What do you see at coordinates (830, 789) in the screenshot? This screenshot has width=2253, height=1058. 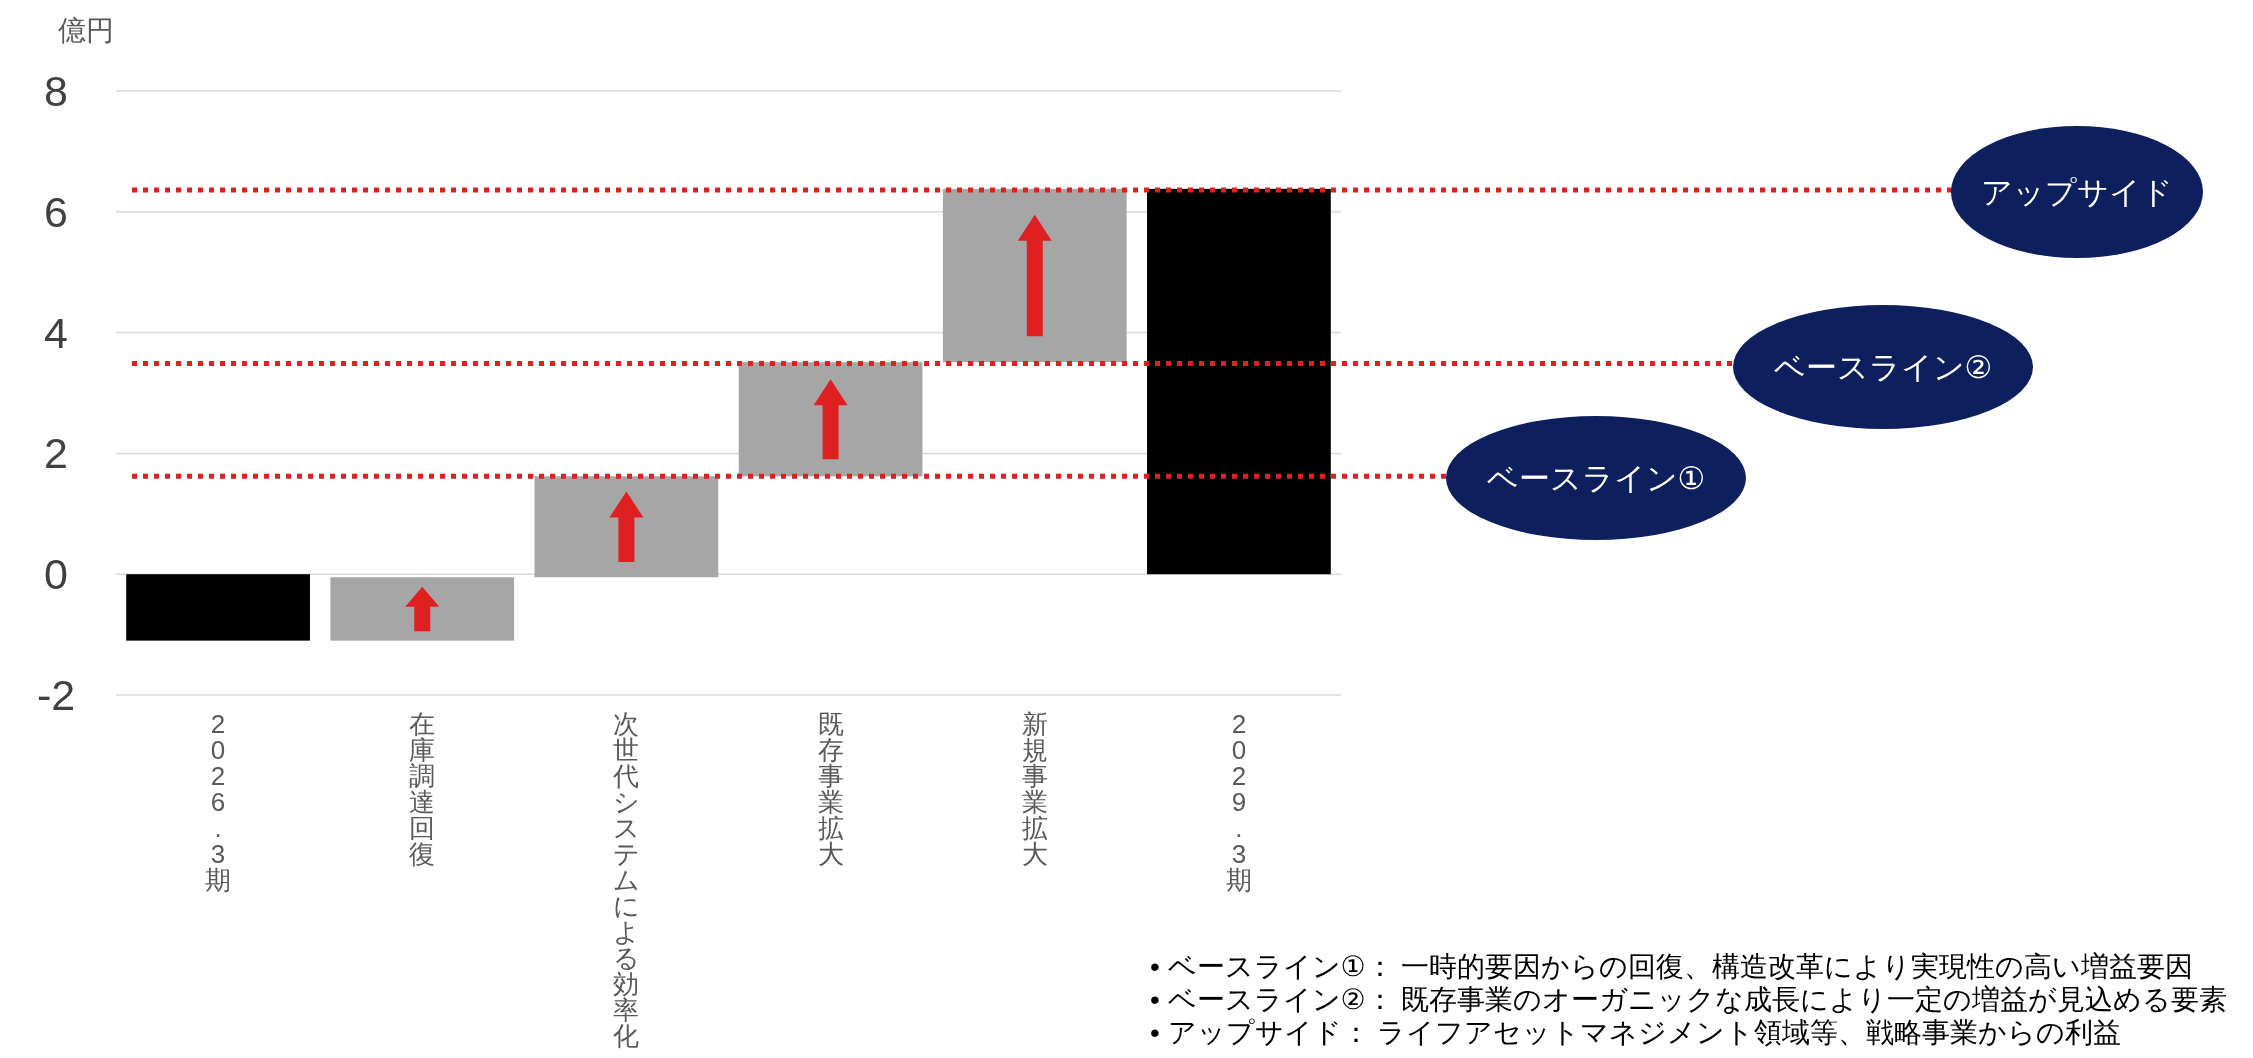 I see `x-tick-label: 既存事業拡大` at bounding box center [830, 789].